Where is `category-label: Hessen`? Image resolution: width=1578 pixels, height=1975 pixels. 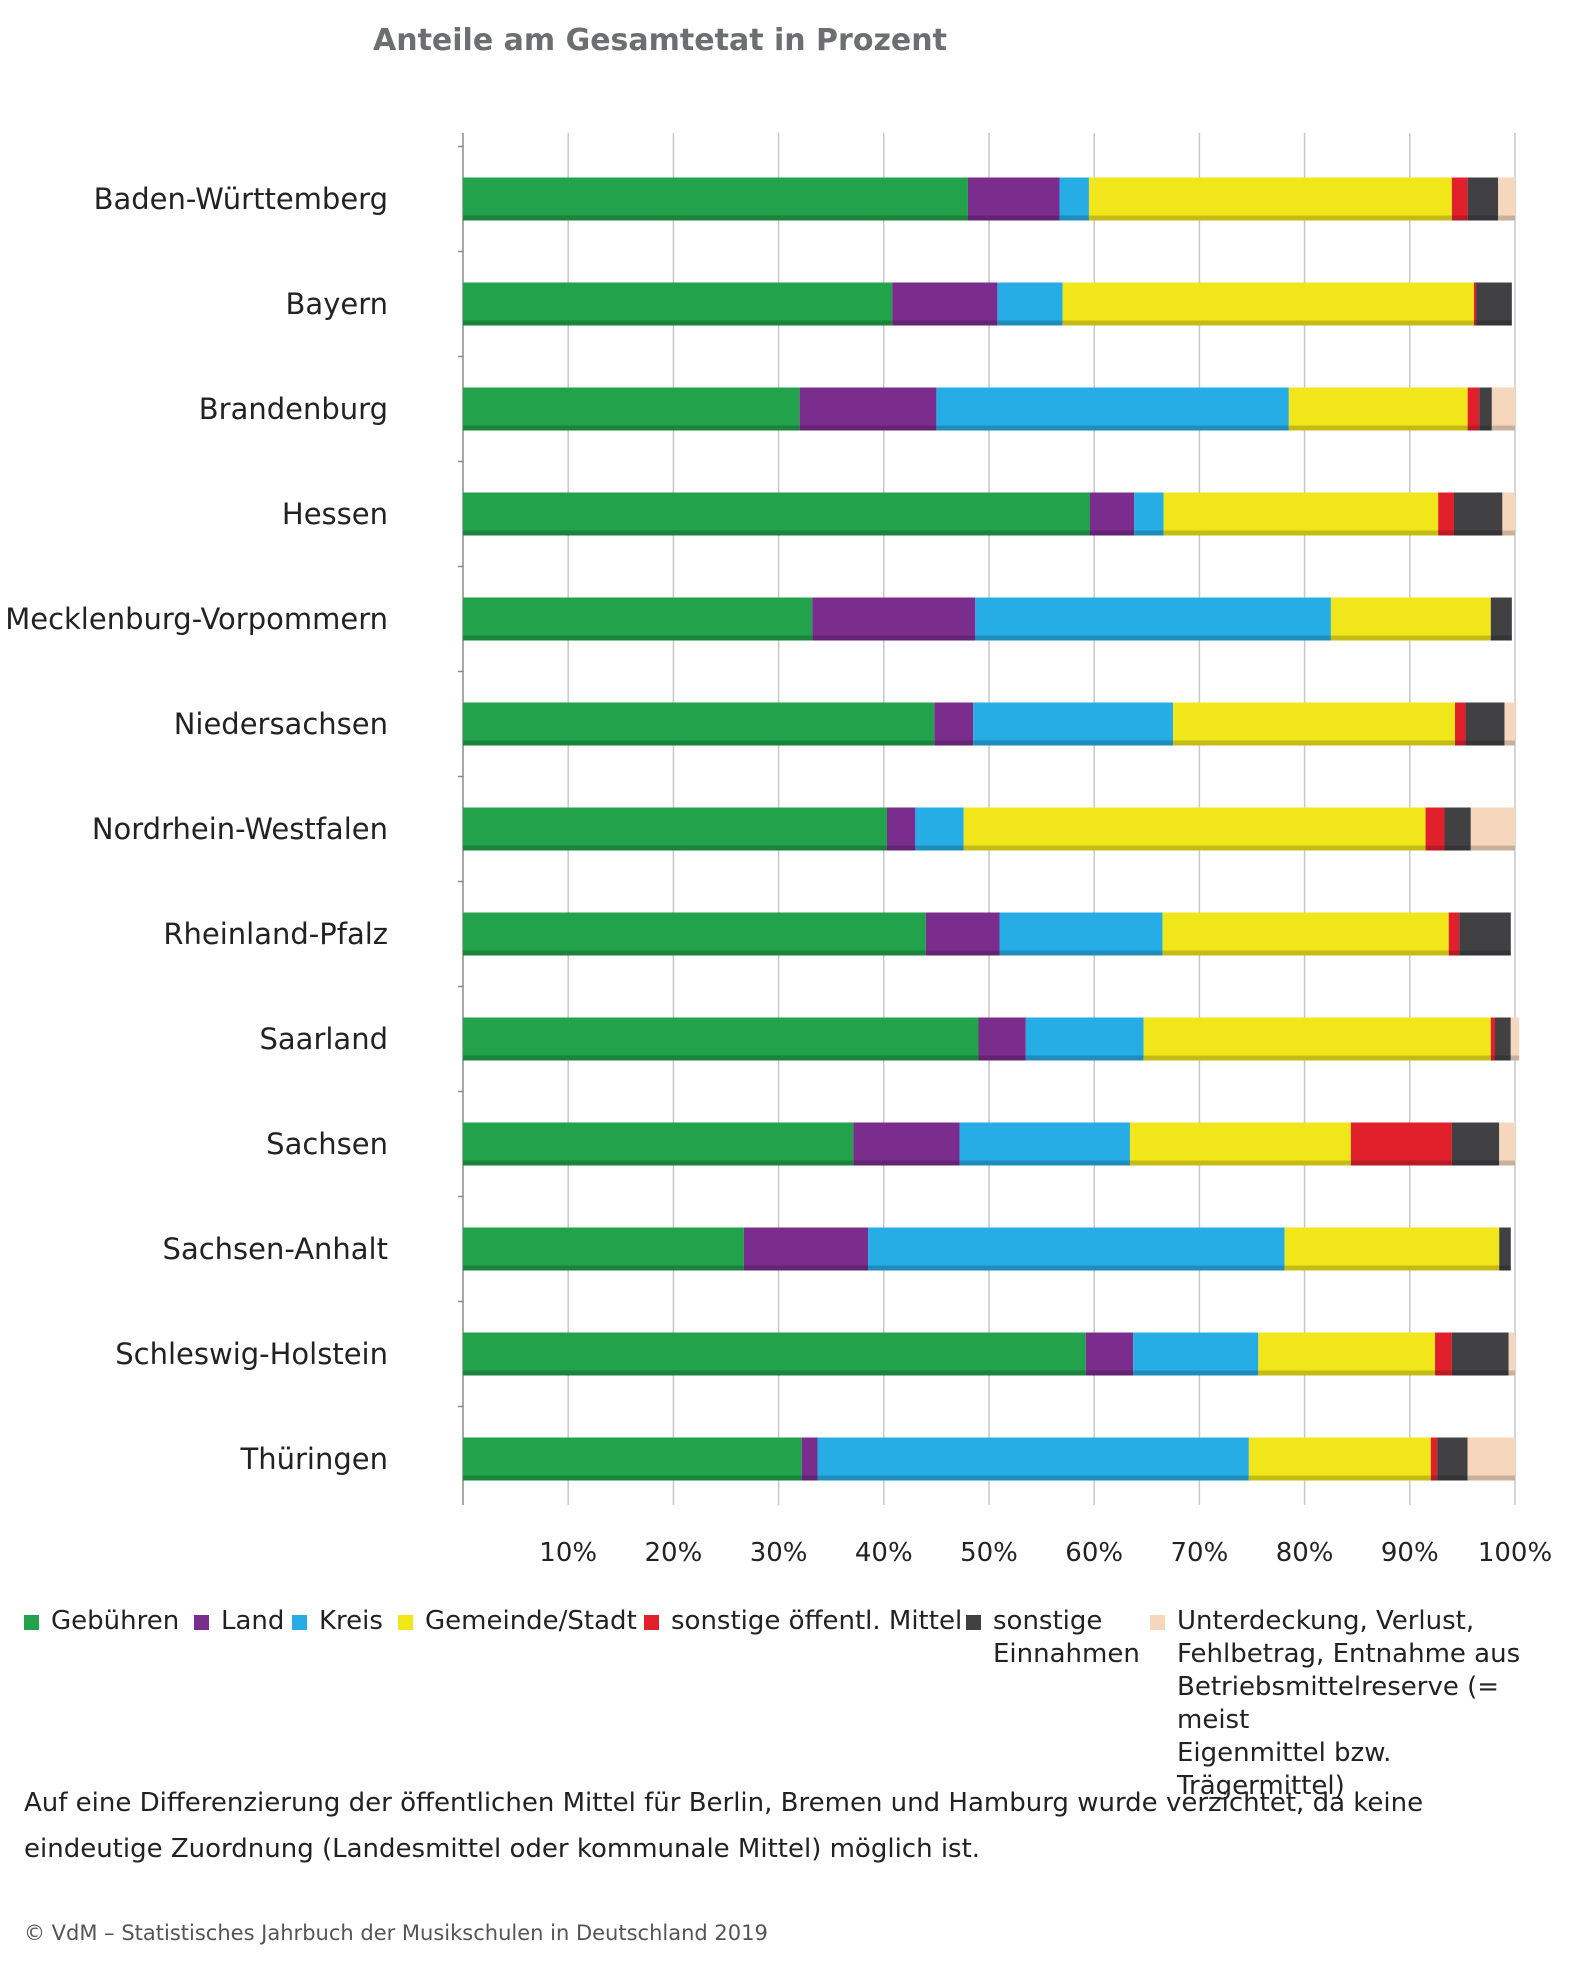
category-label: Hessen is located at coordinates (335, 514).